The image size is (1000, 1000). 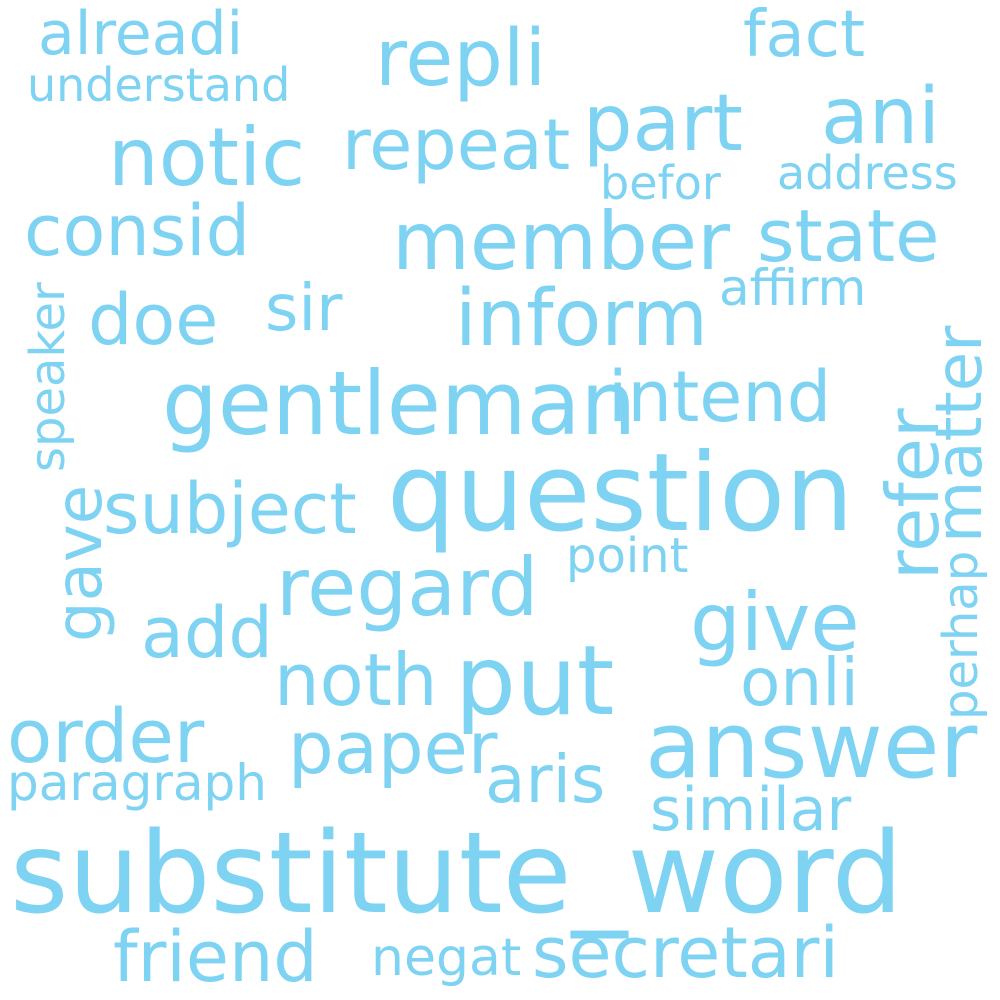 I want to click on word-paragraph: paragraph, so click(x=137, y=783).